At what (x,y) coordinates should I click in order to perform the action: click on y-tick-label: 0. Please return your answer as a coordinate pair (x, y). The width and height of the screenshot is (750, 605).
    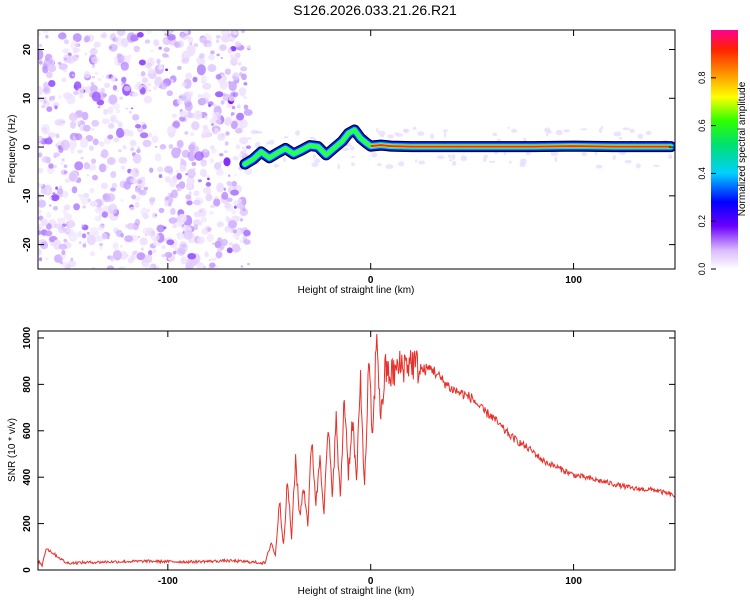
    Looking at the image, I should click on (27, 147).